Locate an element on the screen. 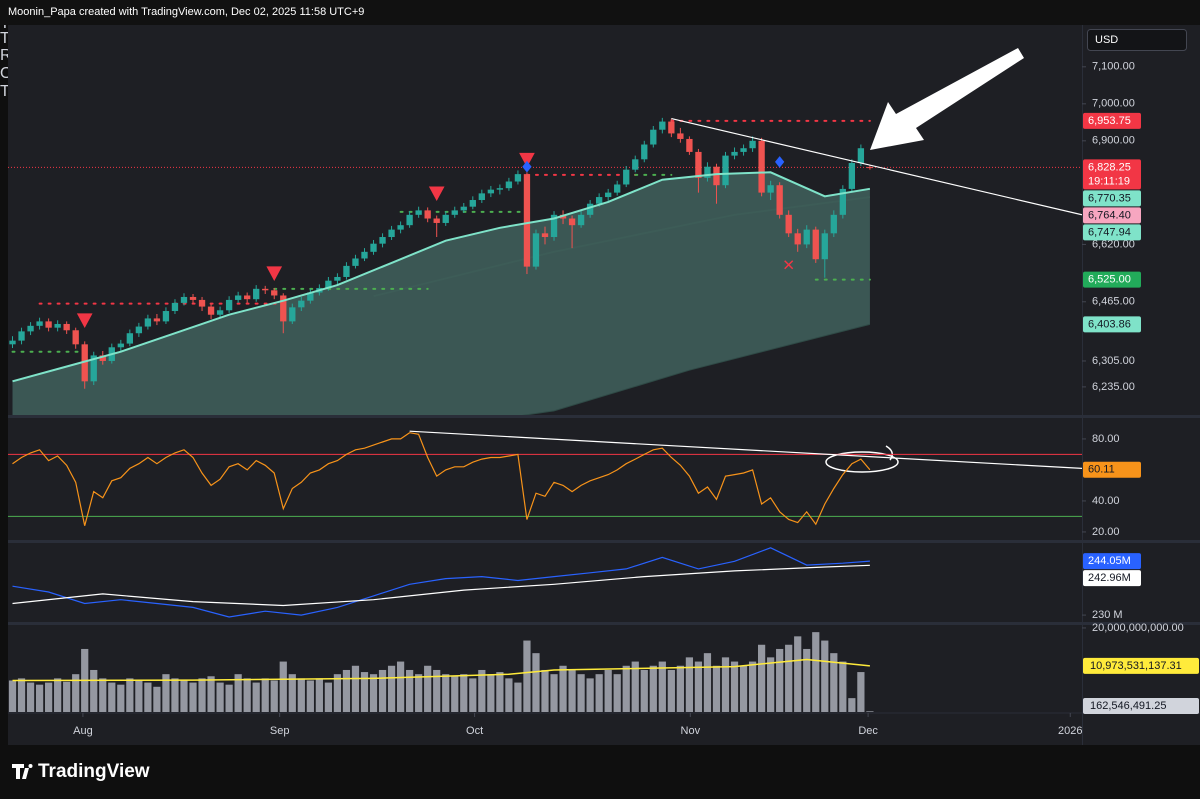 The width and height of the screenshot is (1200, 799). trendline is located at coordinates (745, 449).